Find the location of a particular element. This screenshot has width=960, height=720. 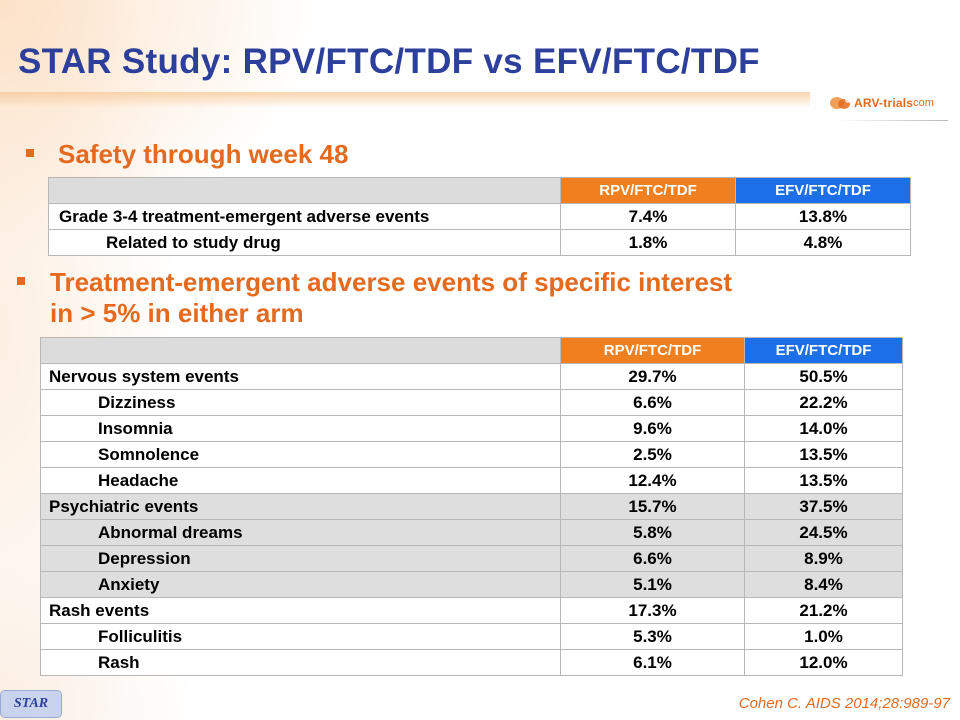

table-row: Related to study drug 1.8% 4.8% is located at coordinates (479, 242).